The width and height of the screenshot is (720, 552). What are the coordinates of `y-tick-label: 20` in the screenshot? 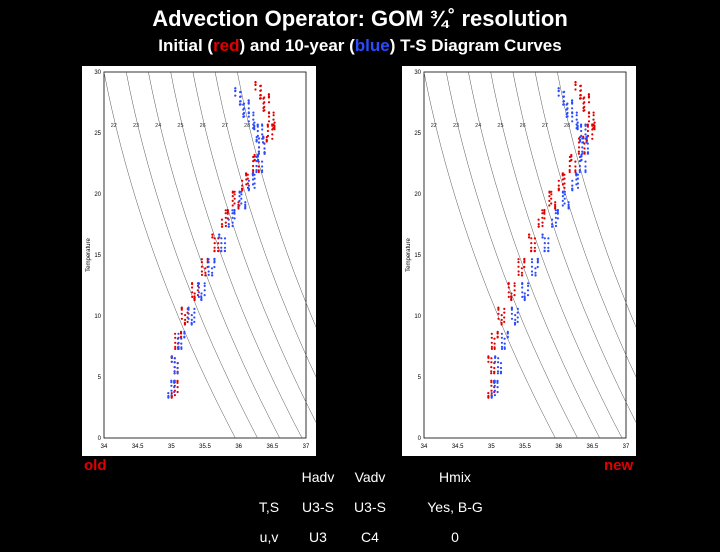 It's located at (97, 195).